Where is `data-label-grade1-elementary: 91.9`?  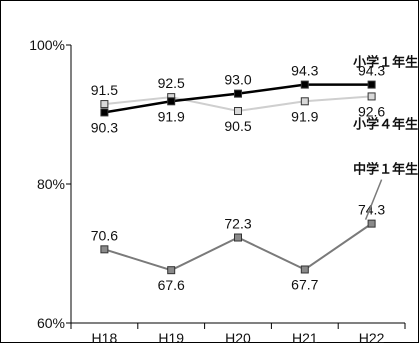
data-label-grade1-elementary: 91.9 is located at coordinates (171, 116).